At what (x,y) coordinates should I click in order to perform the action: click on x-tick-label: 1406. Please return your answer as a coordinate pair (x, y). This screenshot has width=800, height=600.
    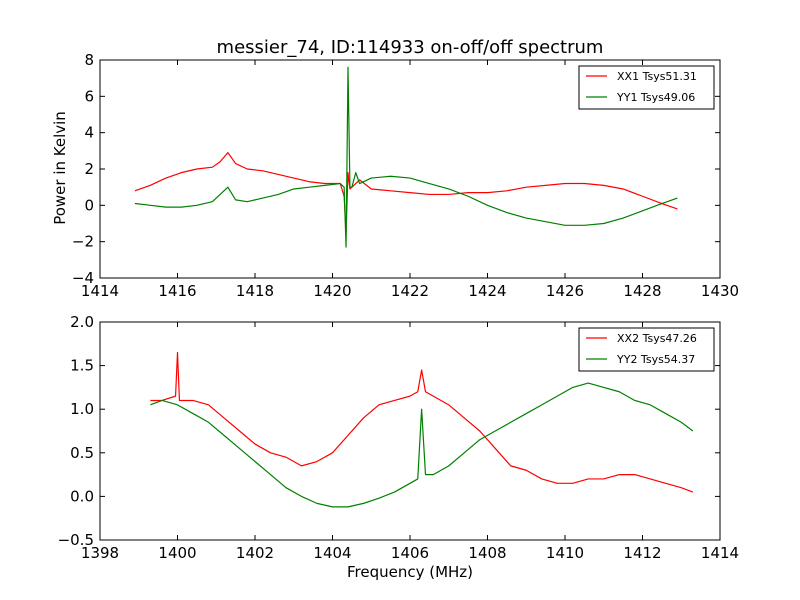
    Looking at the image, I should click on (410, 553).